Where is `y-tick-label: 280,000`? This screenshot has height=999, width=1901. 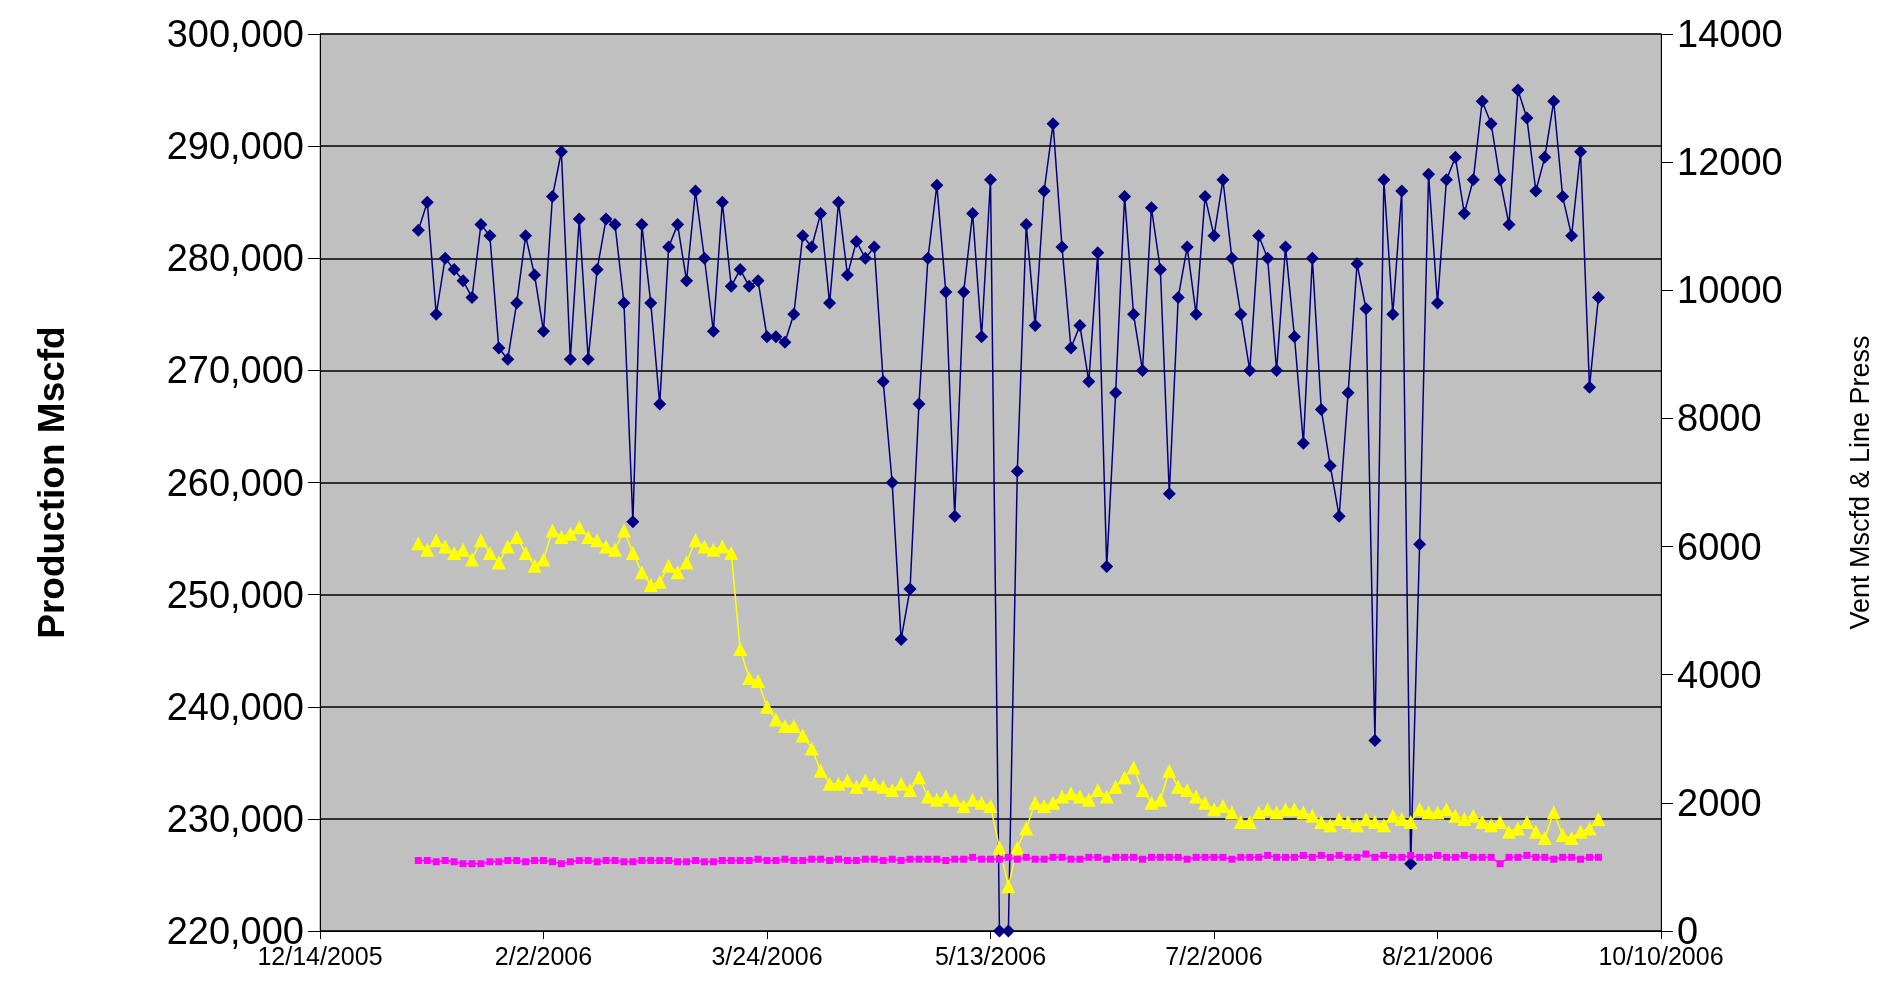 y-tick-label: 280,000 is located at coordinates (235, 258).